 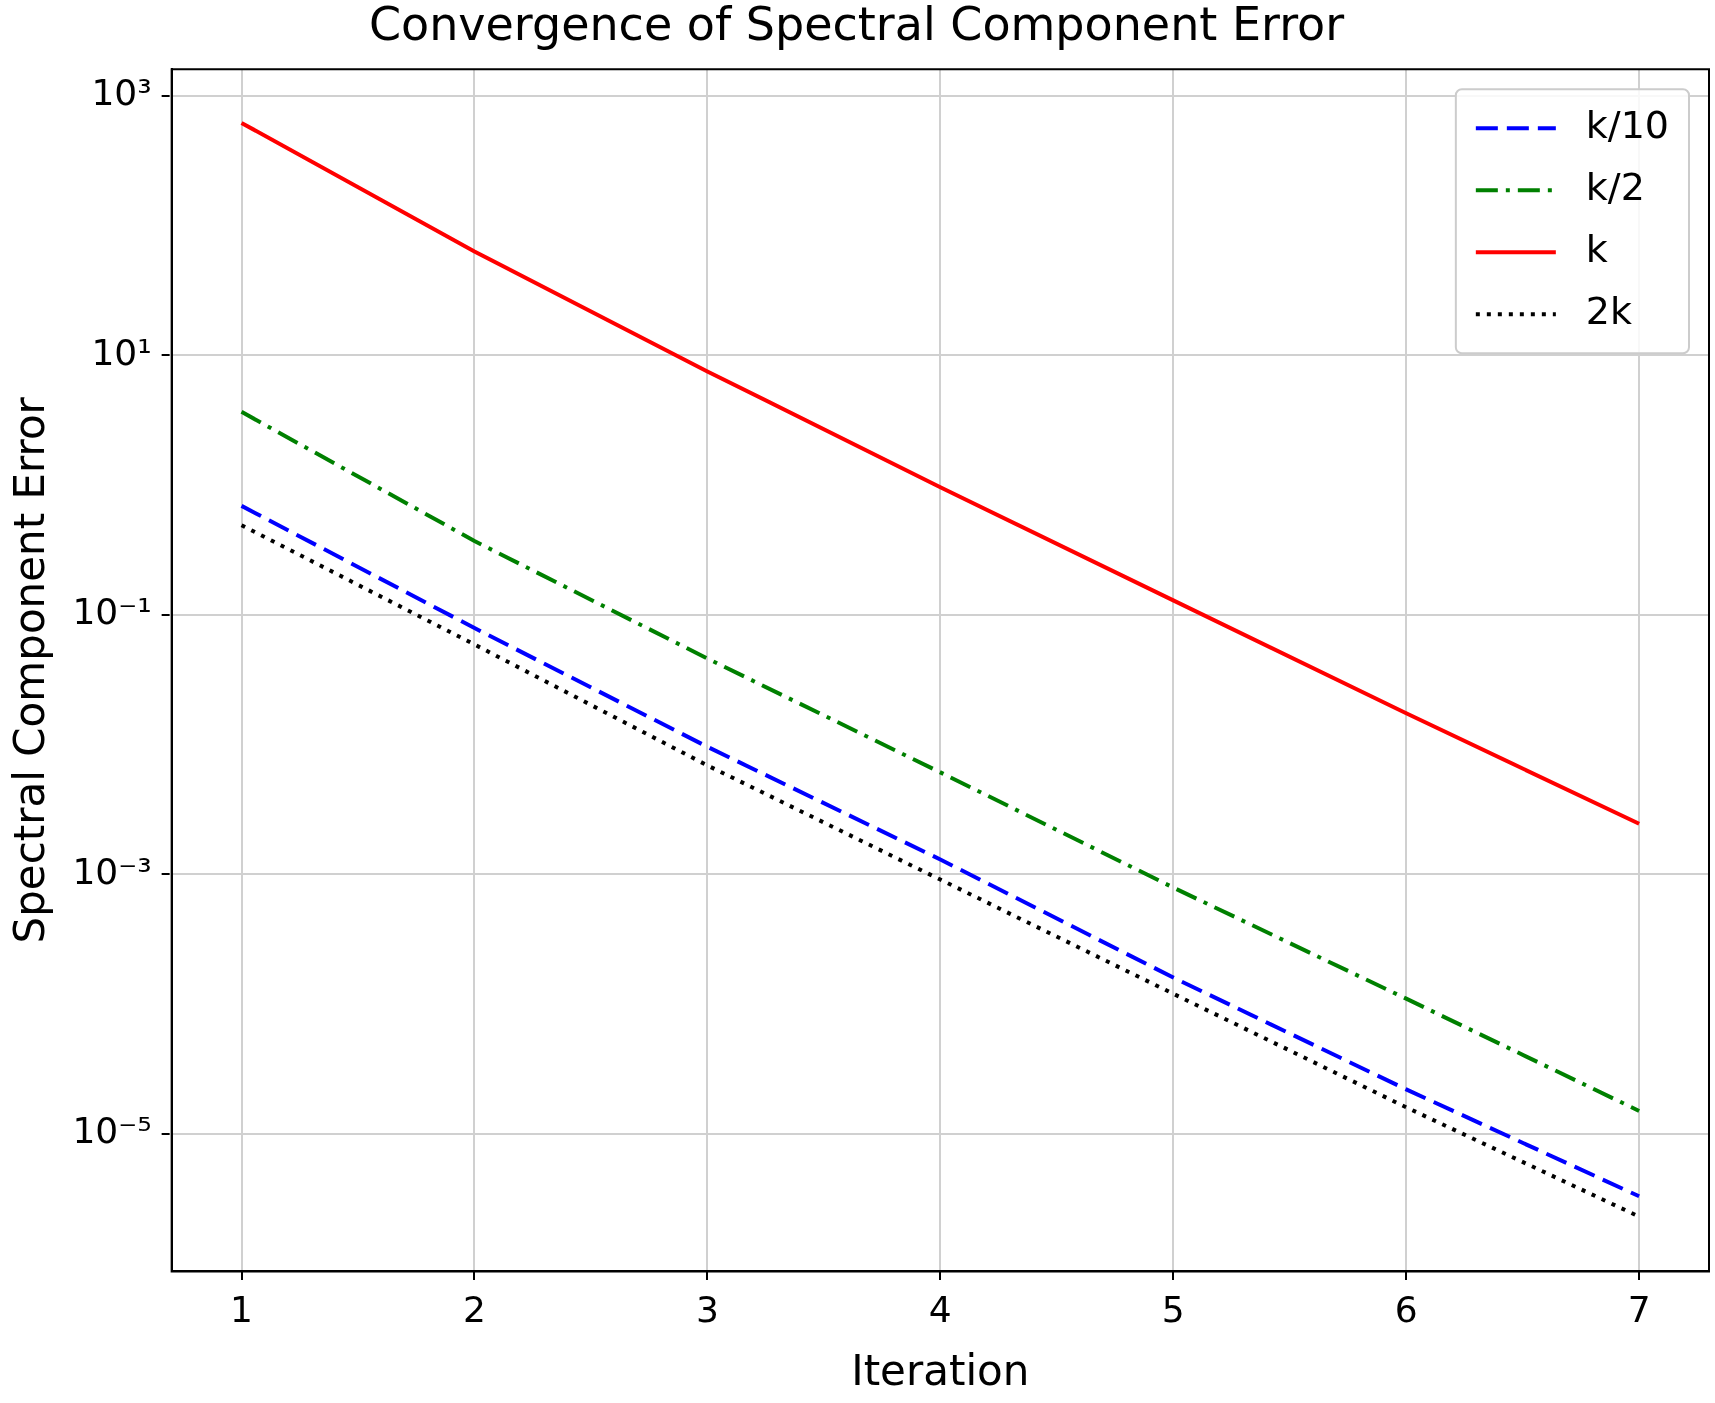 What do you see at coordinates (856, 25) in the screenshot?
I see `chart-title: Convergence of Spectral Component Error` at bounding box center [856, 25].